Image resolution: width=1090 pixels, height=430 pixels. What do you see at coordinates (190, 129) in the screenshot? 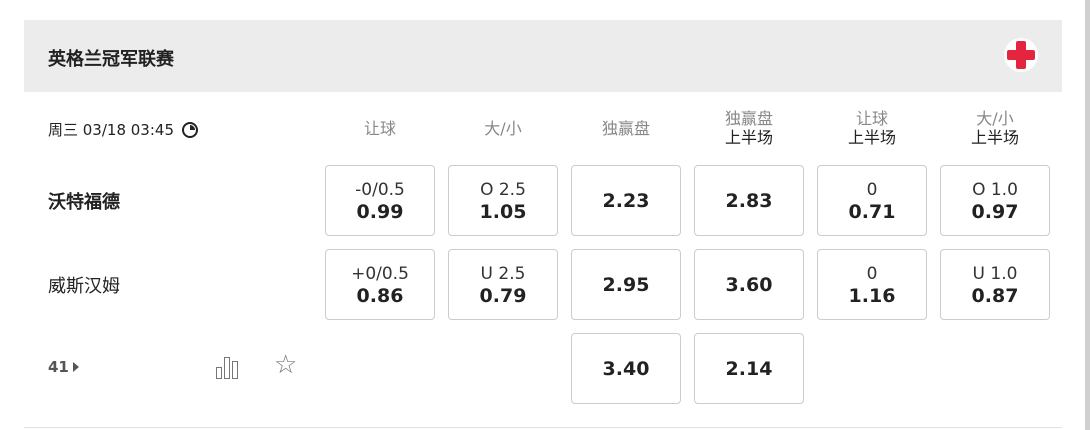
I see `clock-icon` at bounding box center [190, 129].